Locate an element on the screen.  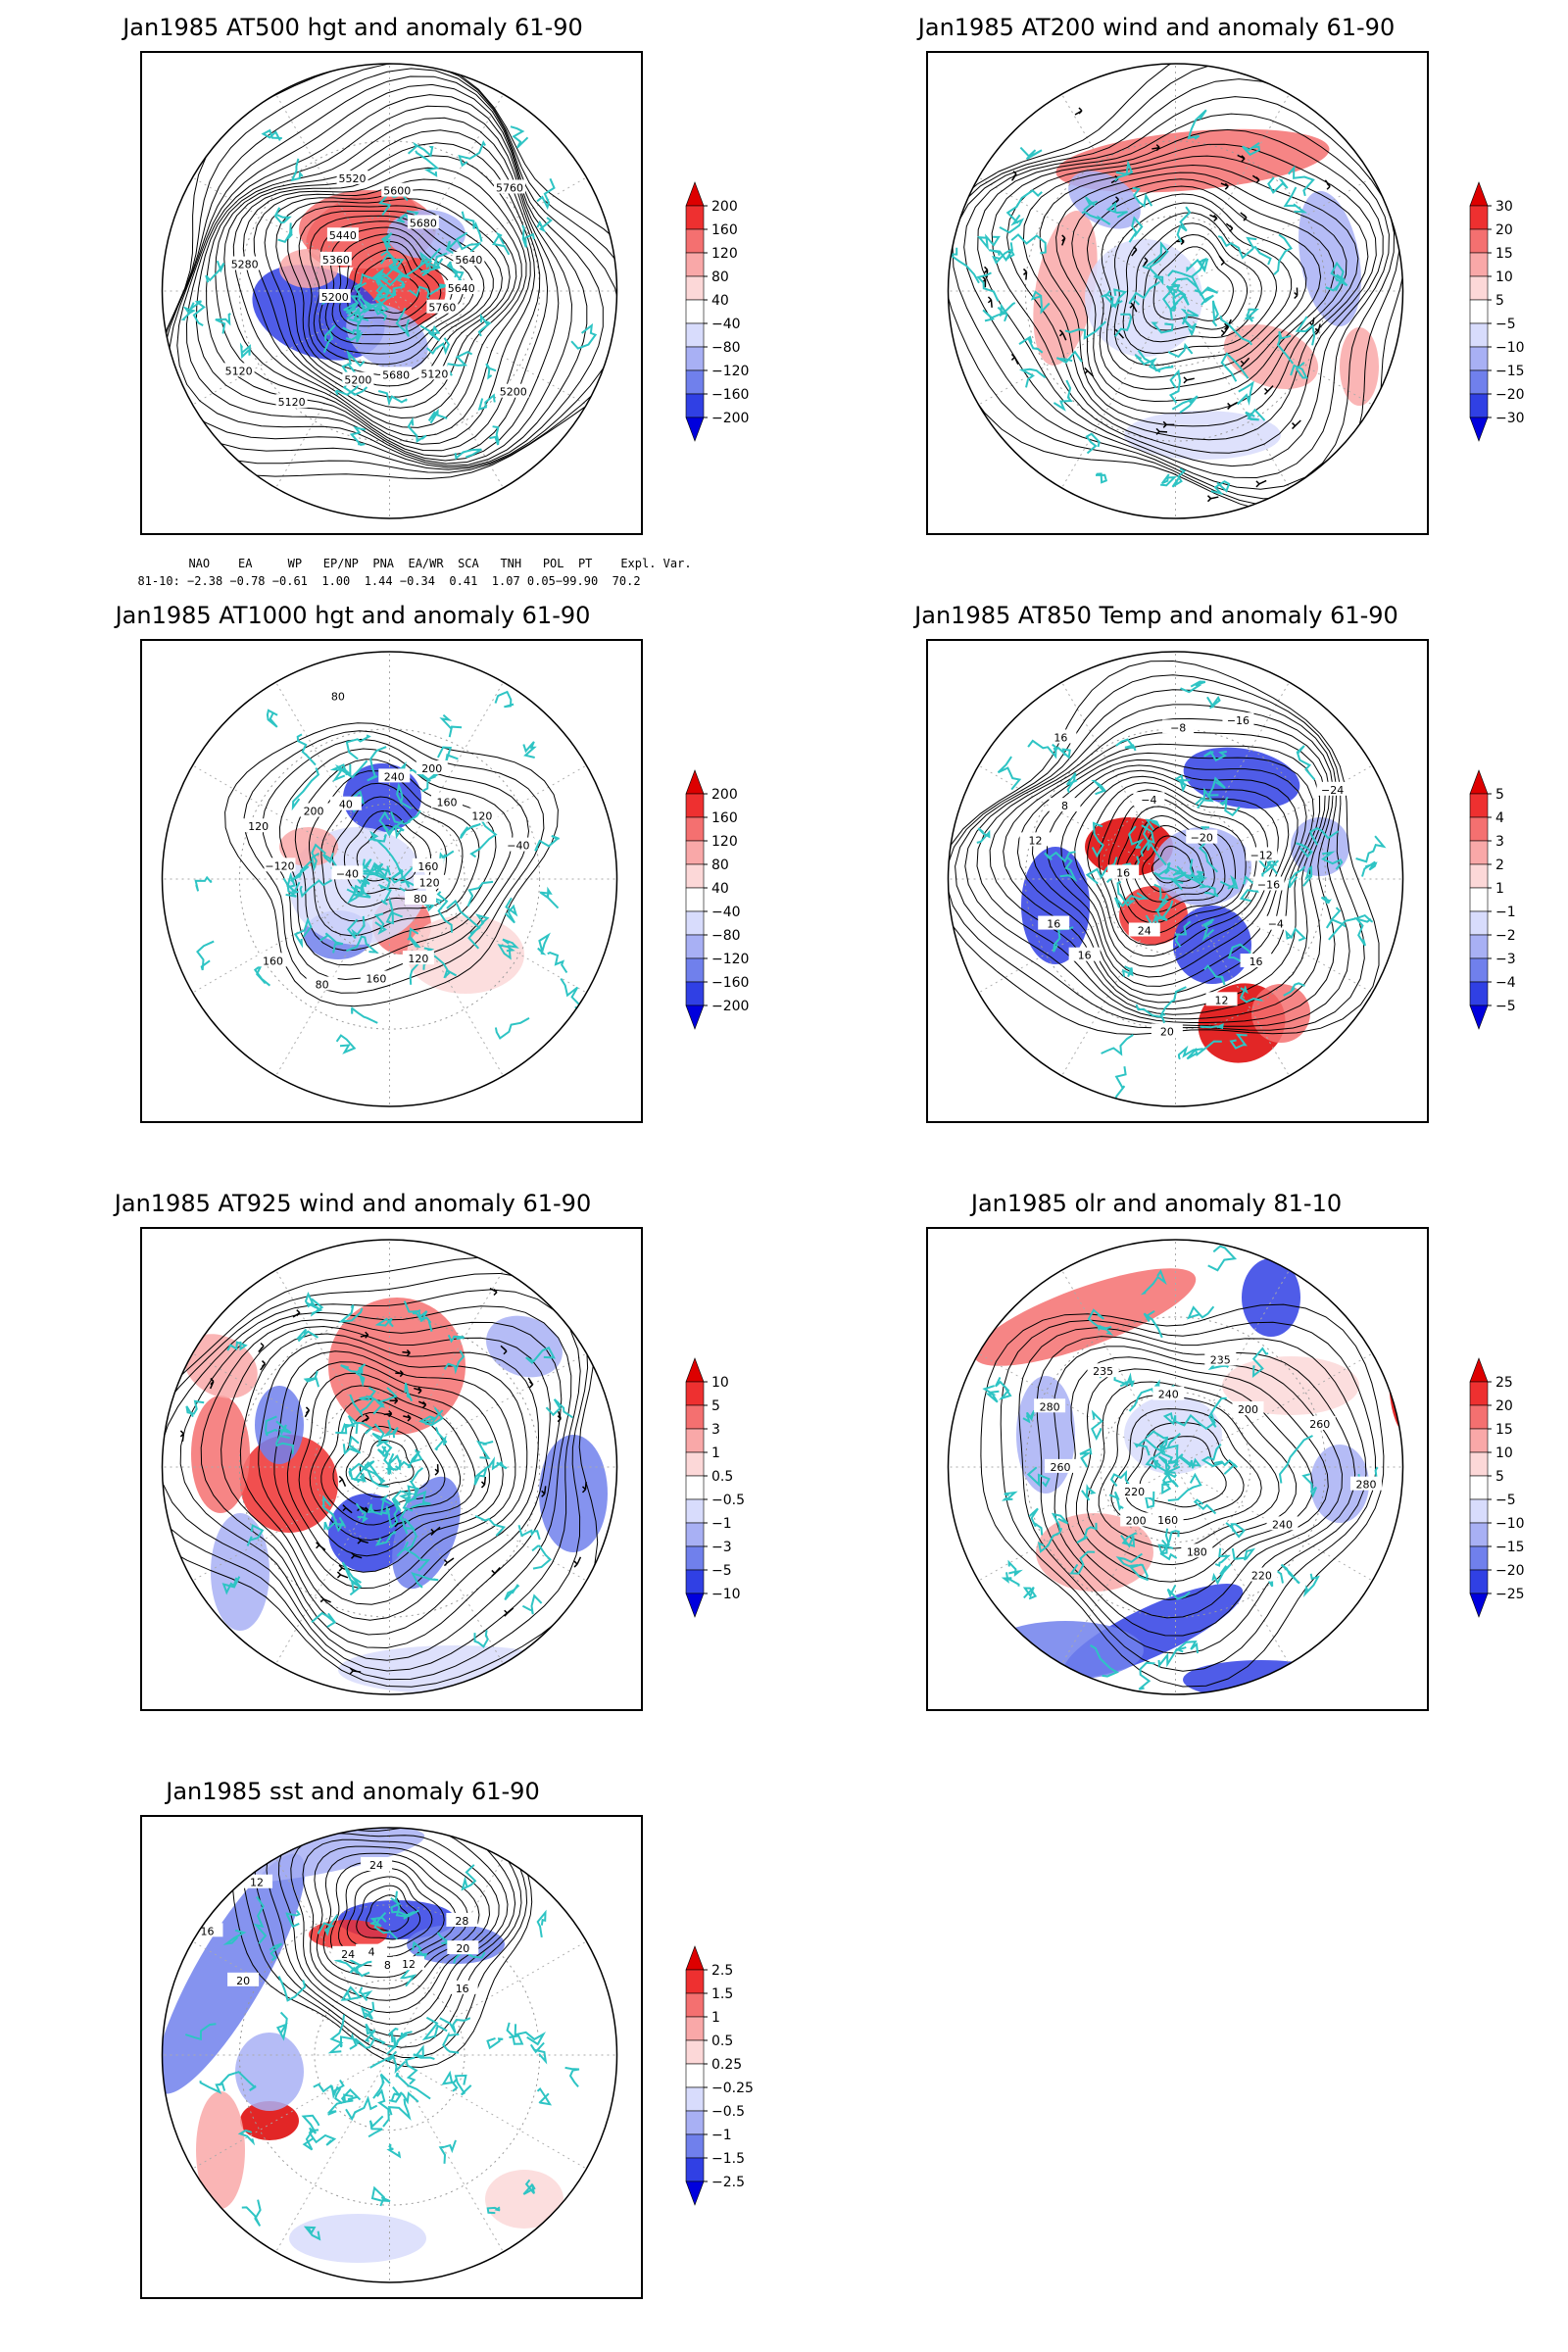
contour-label: 5600 is located at coordinates (397, 191).